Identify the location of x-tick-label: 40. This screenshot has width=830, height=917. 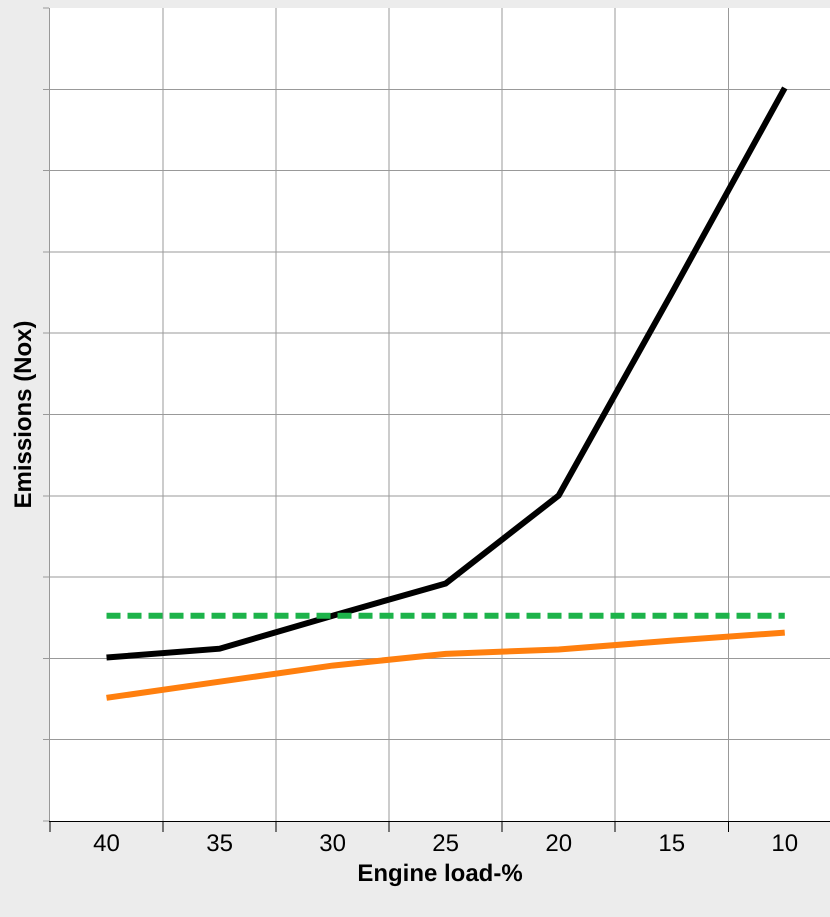
(106, 843).